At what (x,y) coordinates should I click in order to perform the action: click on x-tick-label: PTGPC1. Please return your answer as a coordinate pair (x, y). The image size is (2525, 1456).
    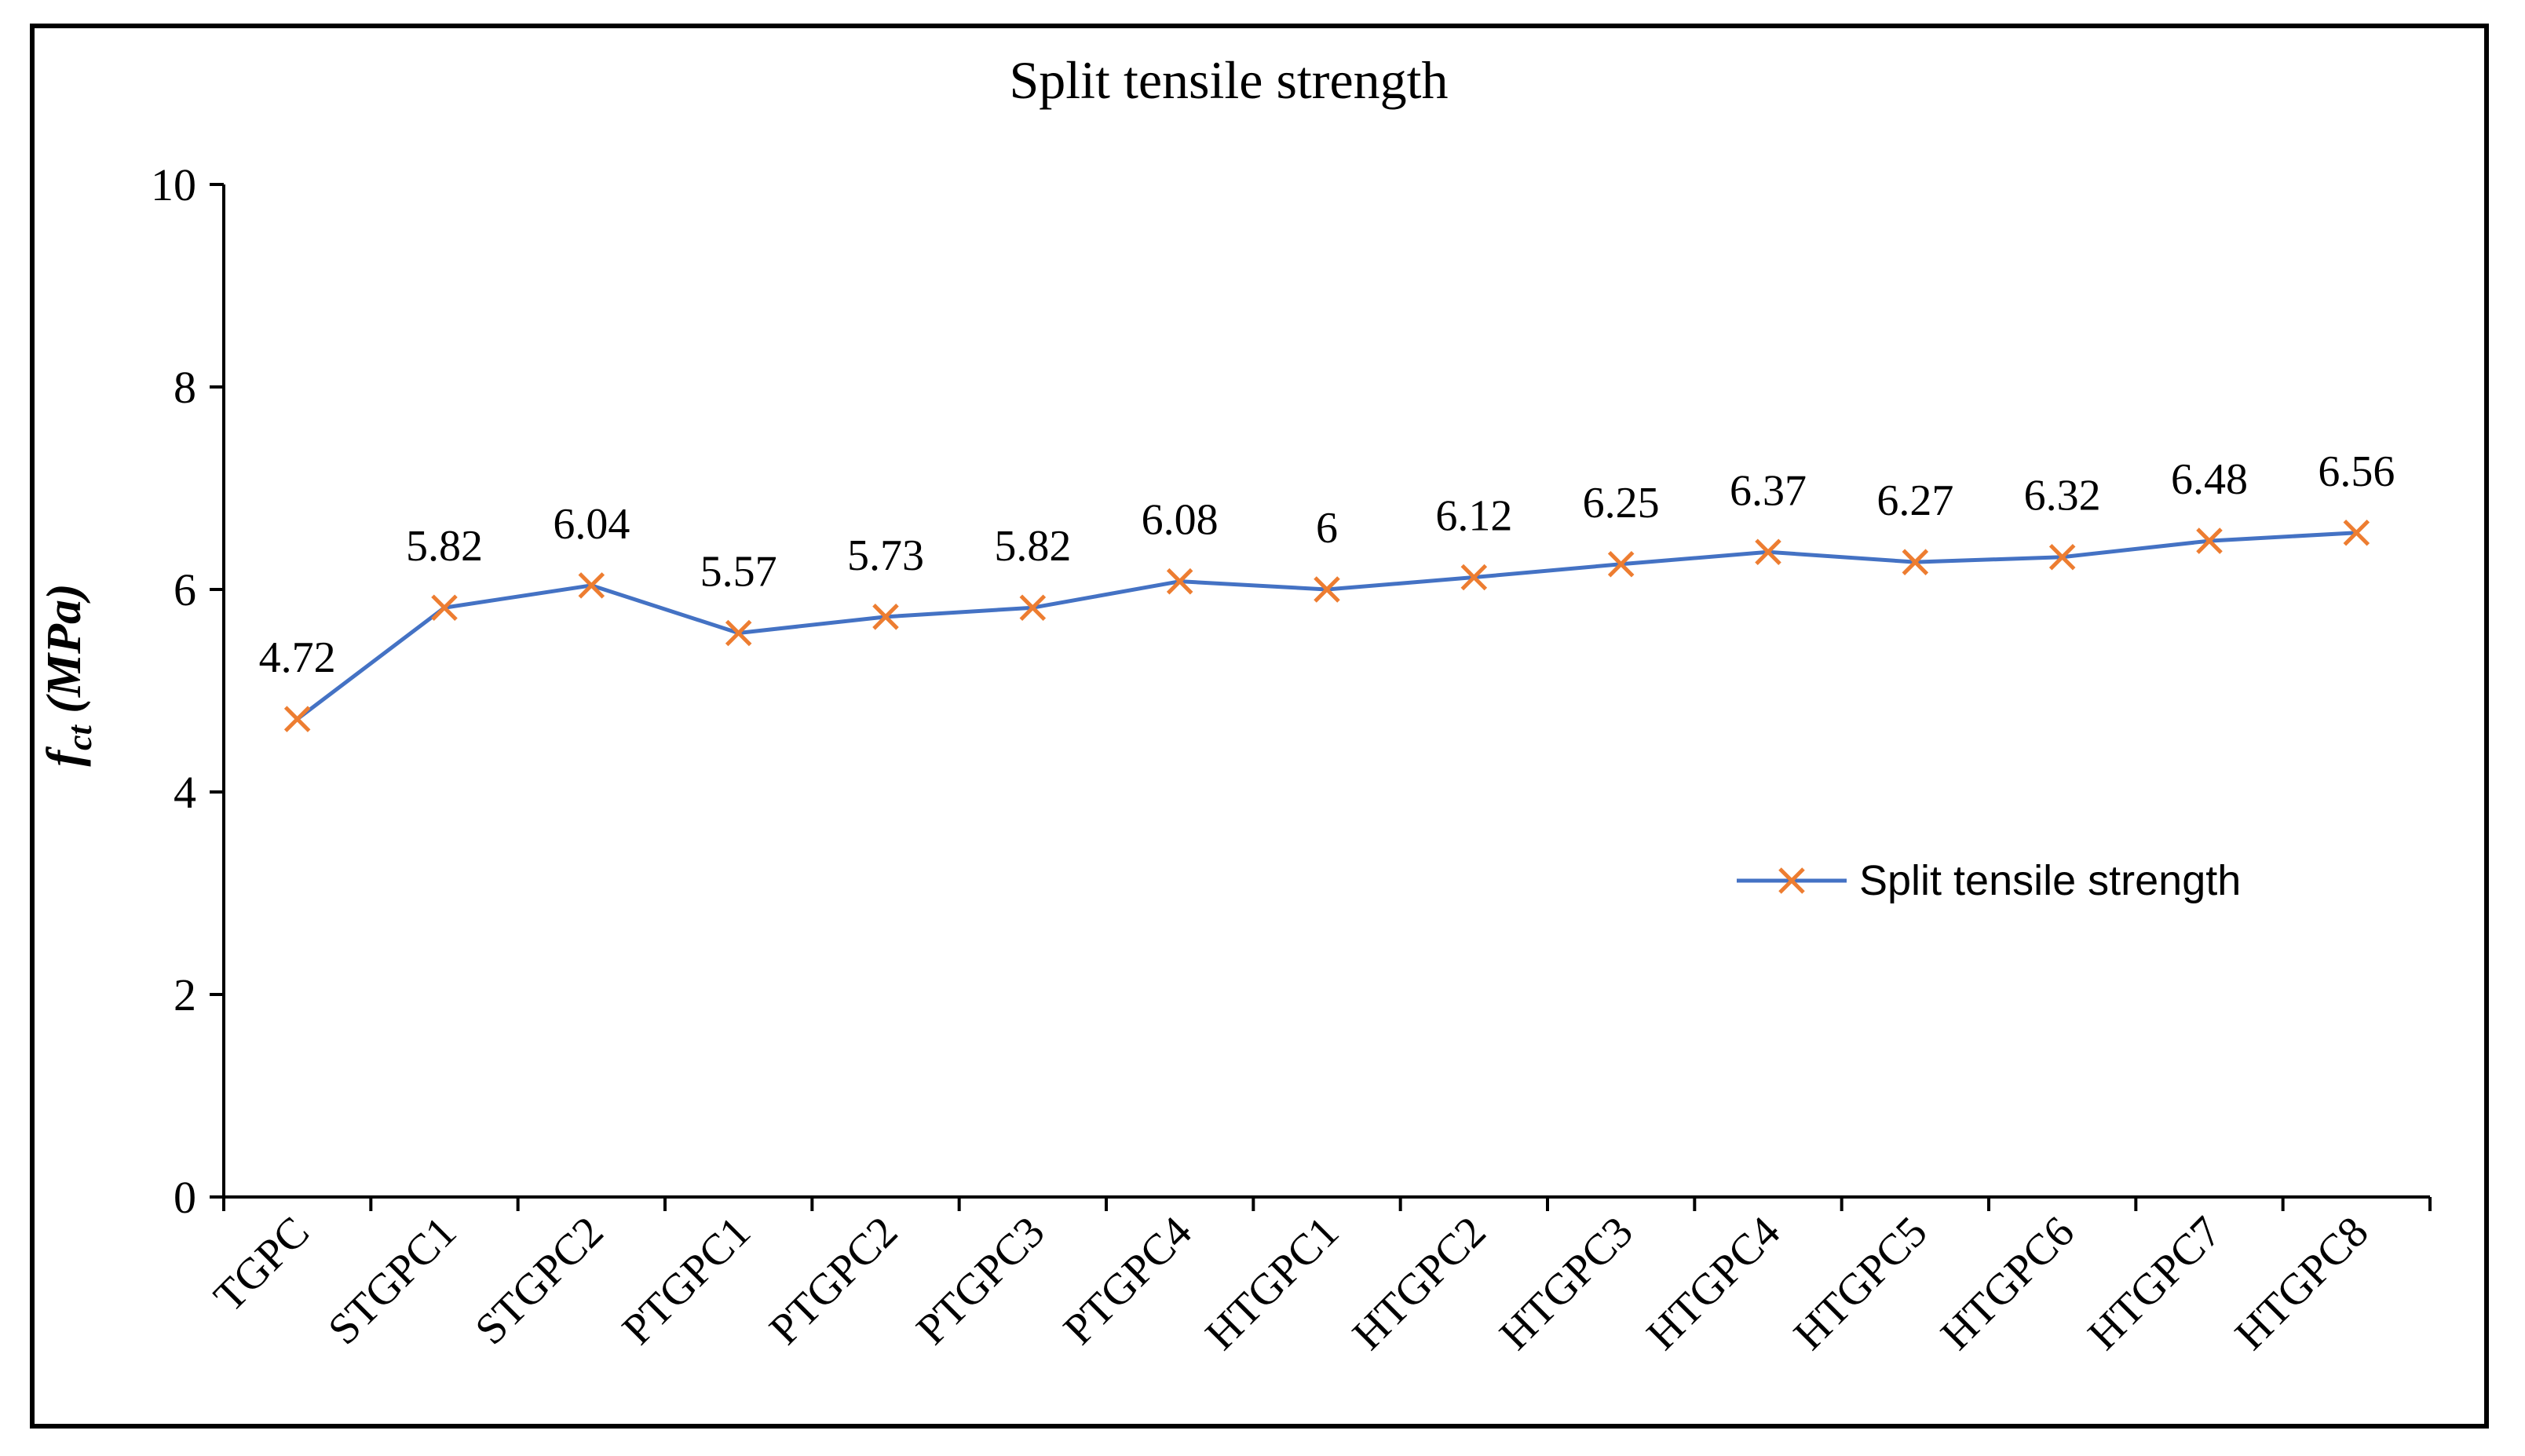
    Looking at the image, I should click on (686, 1280).